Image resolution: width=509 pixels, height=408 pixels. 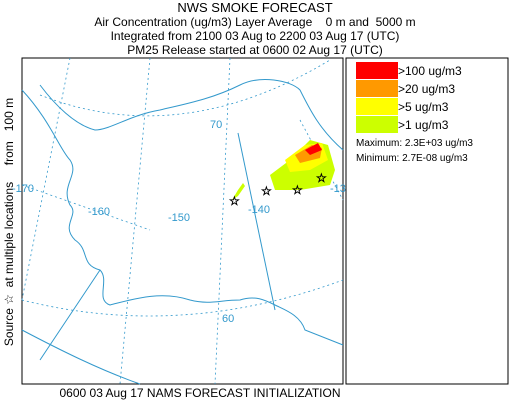 I want to click on legend-label: >100 ug/m3, so click(x=430, y=71).